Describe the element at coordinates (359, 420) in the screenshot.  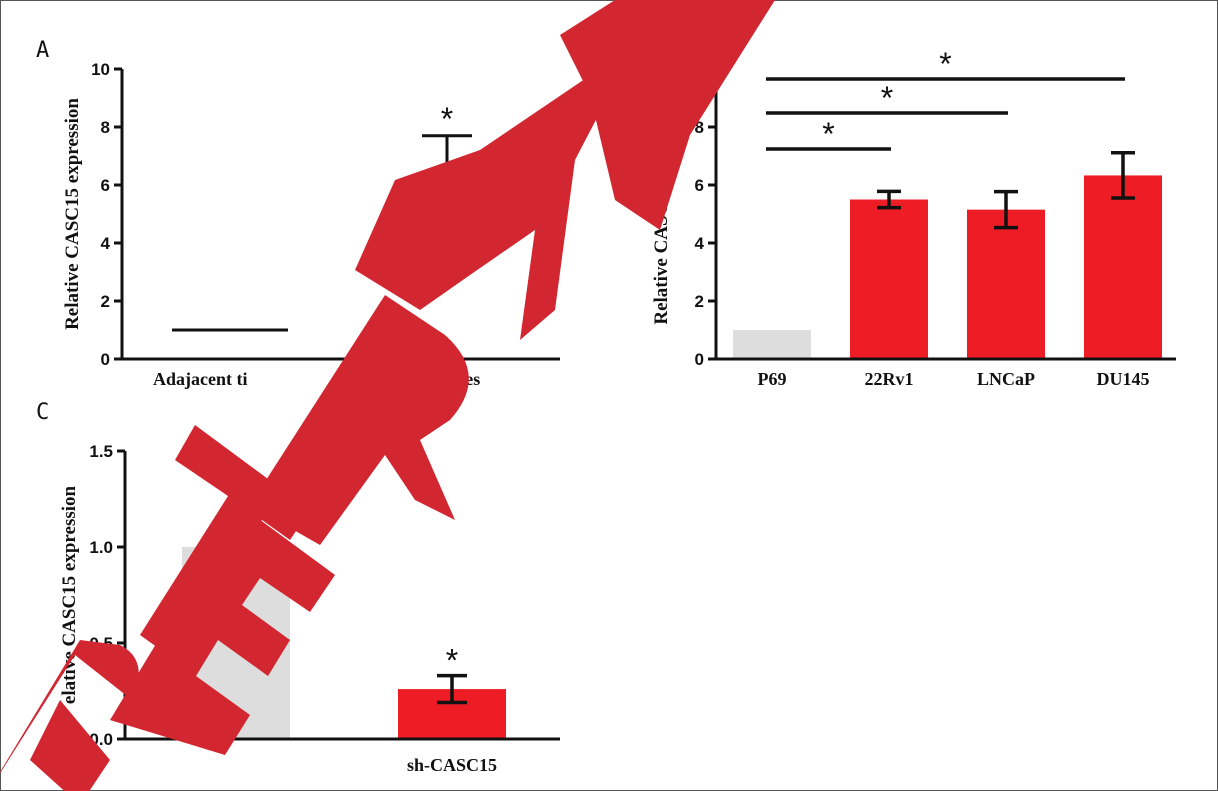
I see `watermark-letter-r2` at that location.